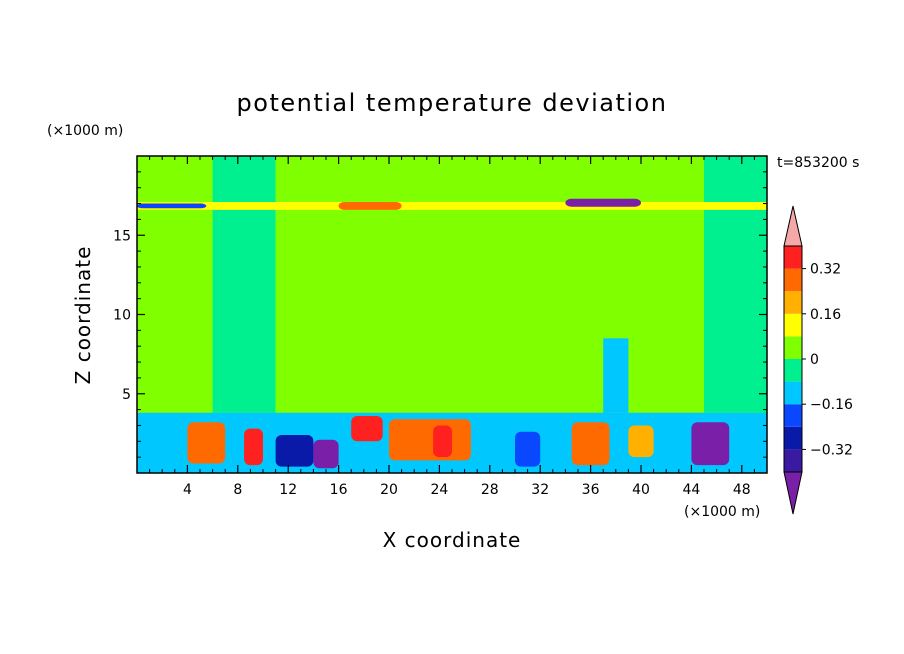 The height and width of the screenshot is (654, 904). What do you see at coordinates (389, 490) in the screenshot?
I see `x-tick-label: 20` at bounding box center [389, 490].